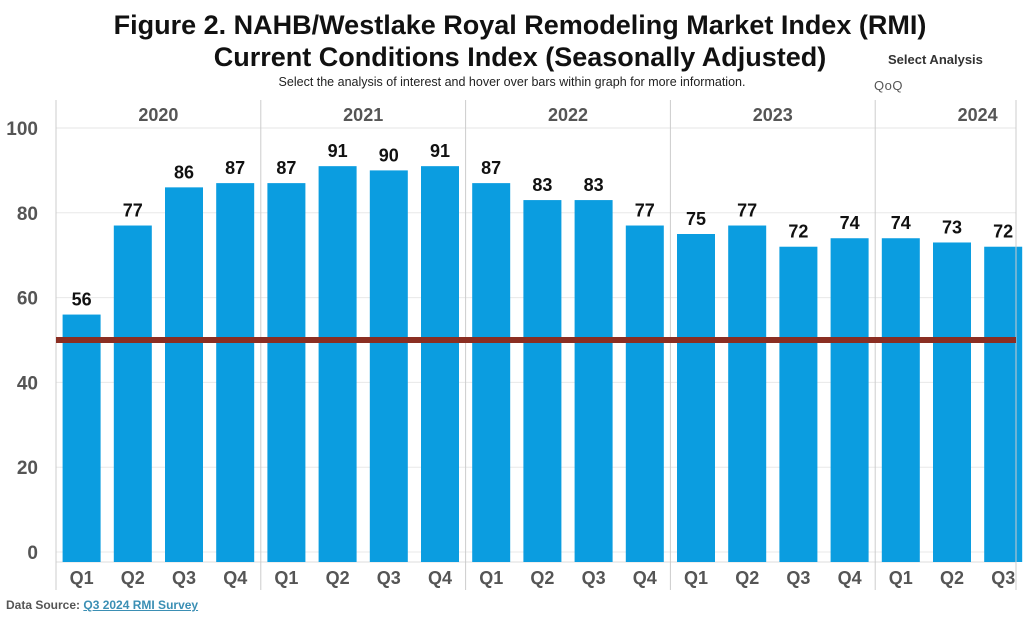  Describe the element at coordinates (27, 214) in the screenshot. I see `y-tick-label: 80` at that location.